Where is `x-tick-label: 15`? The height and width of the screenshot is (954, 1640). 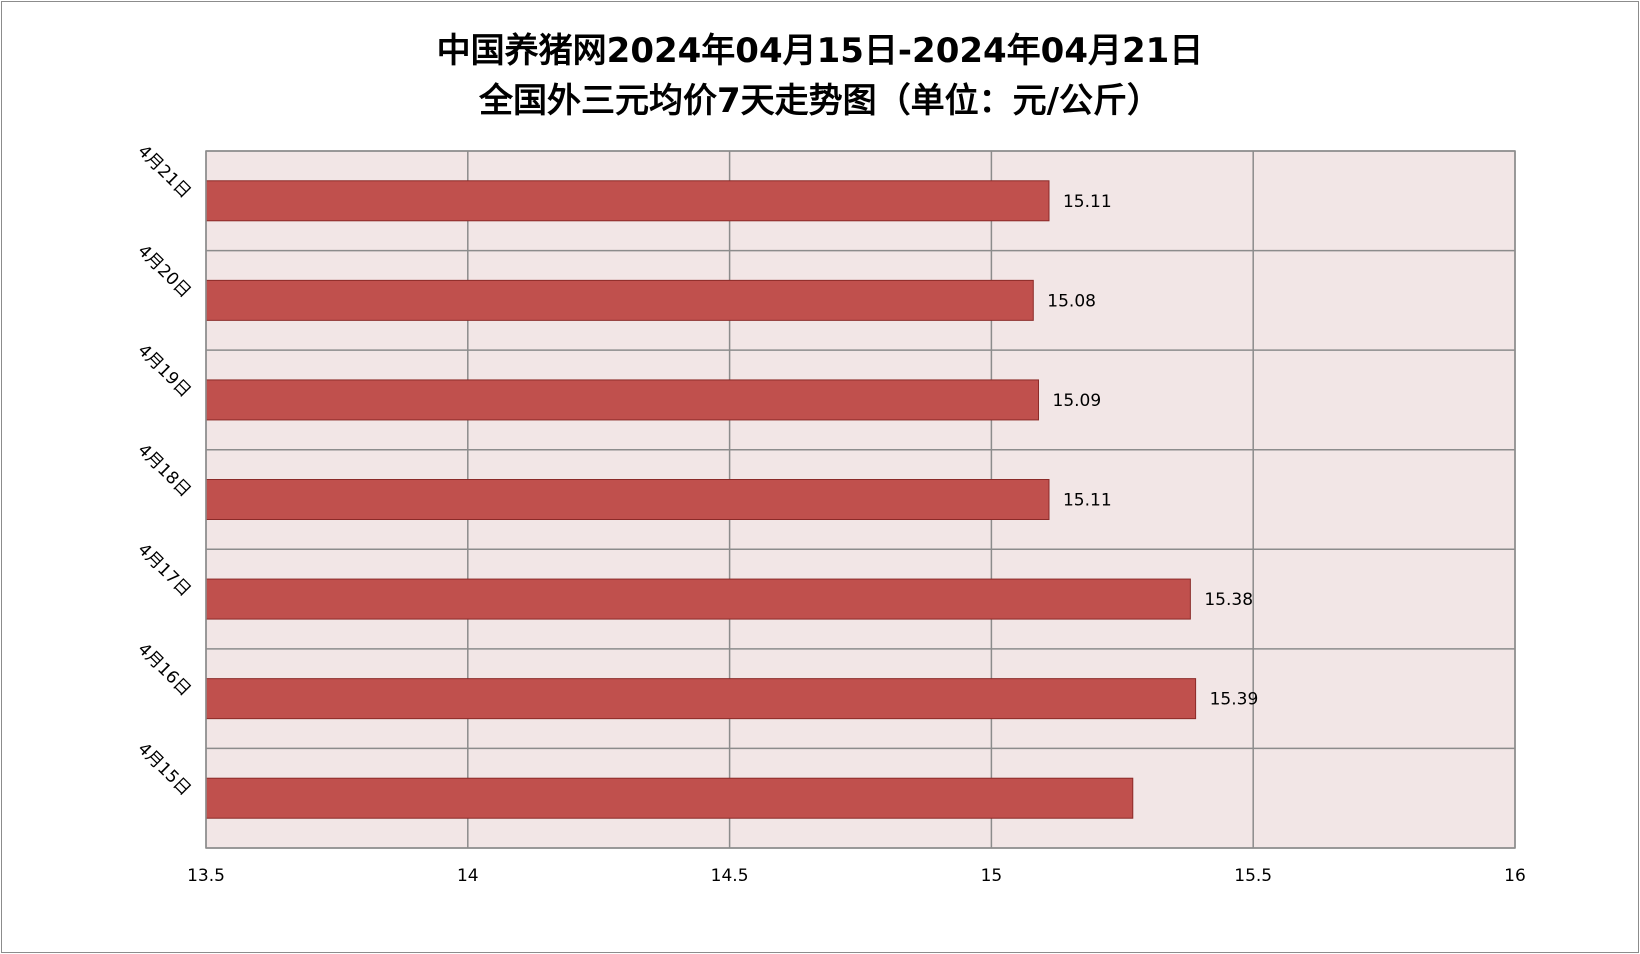 x-tick-label: 15 is located at coordinates (992, 876).